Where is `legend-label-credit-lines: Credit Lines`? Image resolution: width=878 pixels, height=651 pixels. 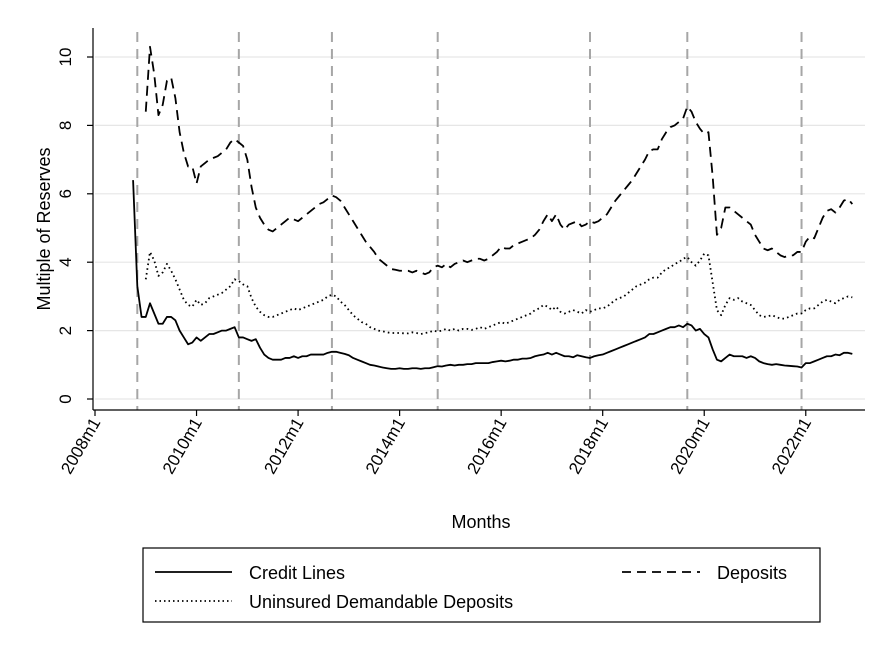 legend-label-credit-lines: Credit Lines is located at coordinates (297, 573).